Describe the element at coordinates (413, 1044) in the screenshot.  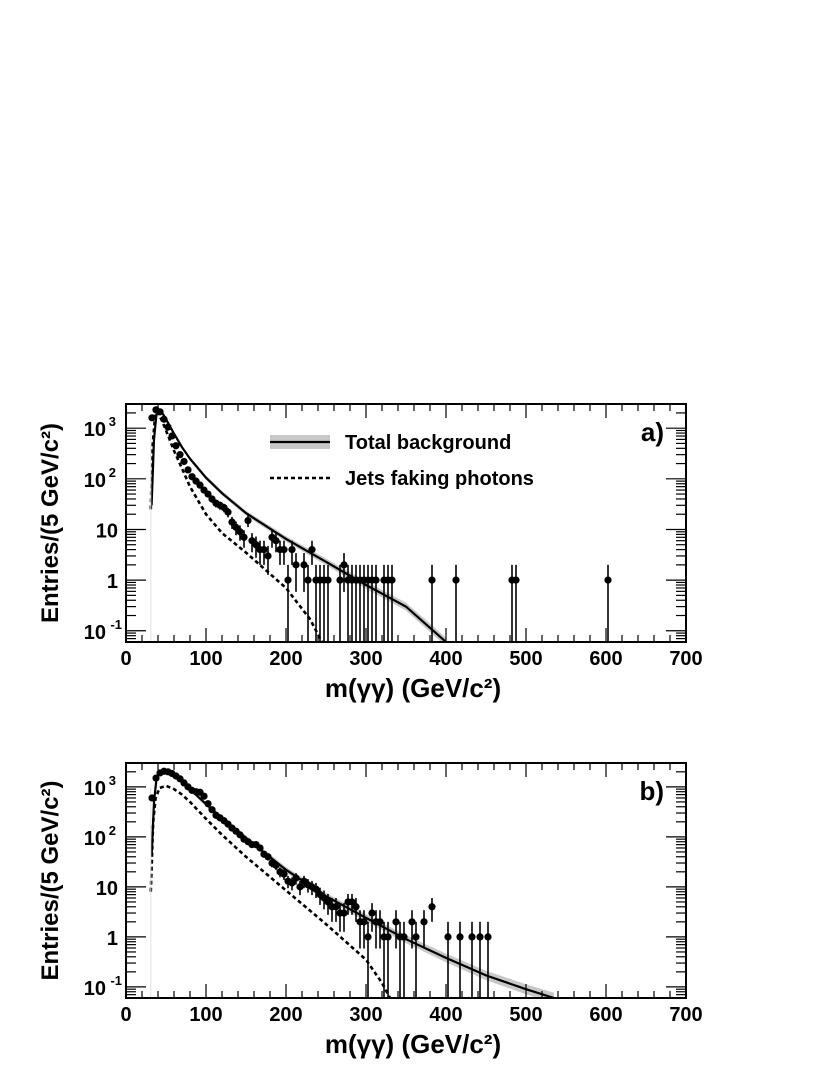
I see `x-axis-title: m(γγ) (GeV/c²)` at that location.